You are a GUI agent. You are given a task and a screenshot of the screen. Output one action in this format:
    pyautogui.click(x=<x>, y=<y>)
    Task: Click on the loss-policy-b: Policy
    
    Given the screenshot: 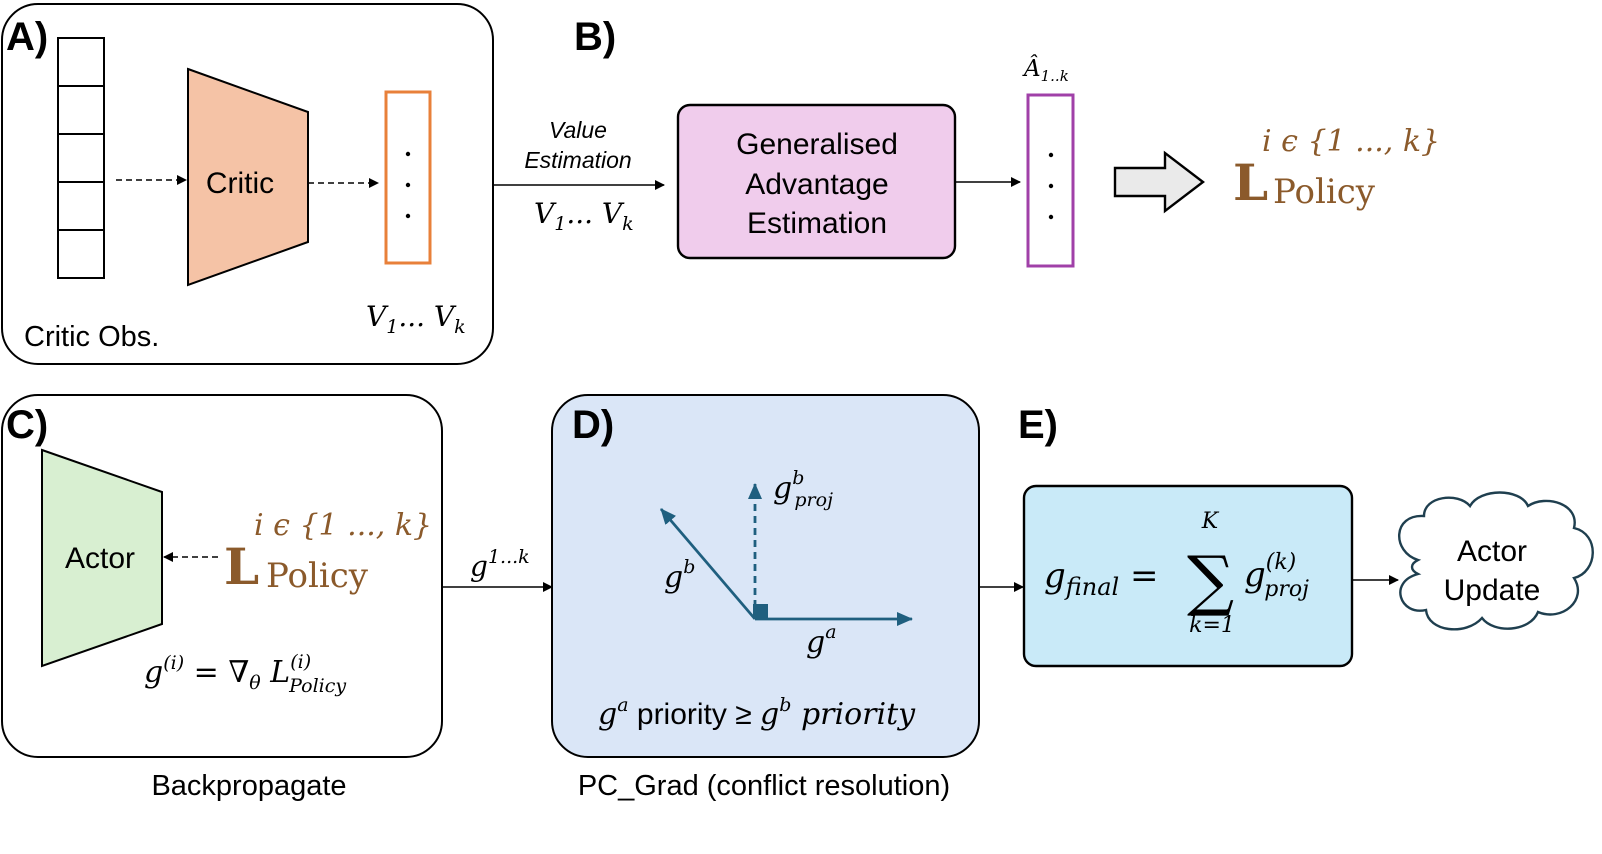 What is the action you would take?
    pyautogui.click(x=1324, y=192)
    